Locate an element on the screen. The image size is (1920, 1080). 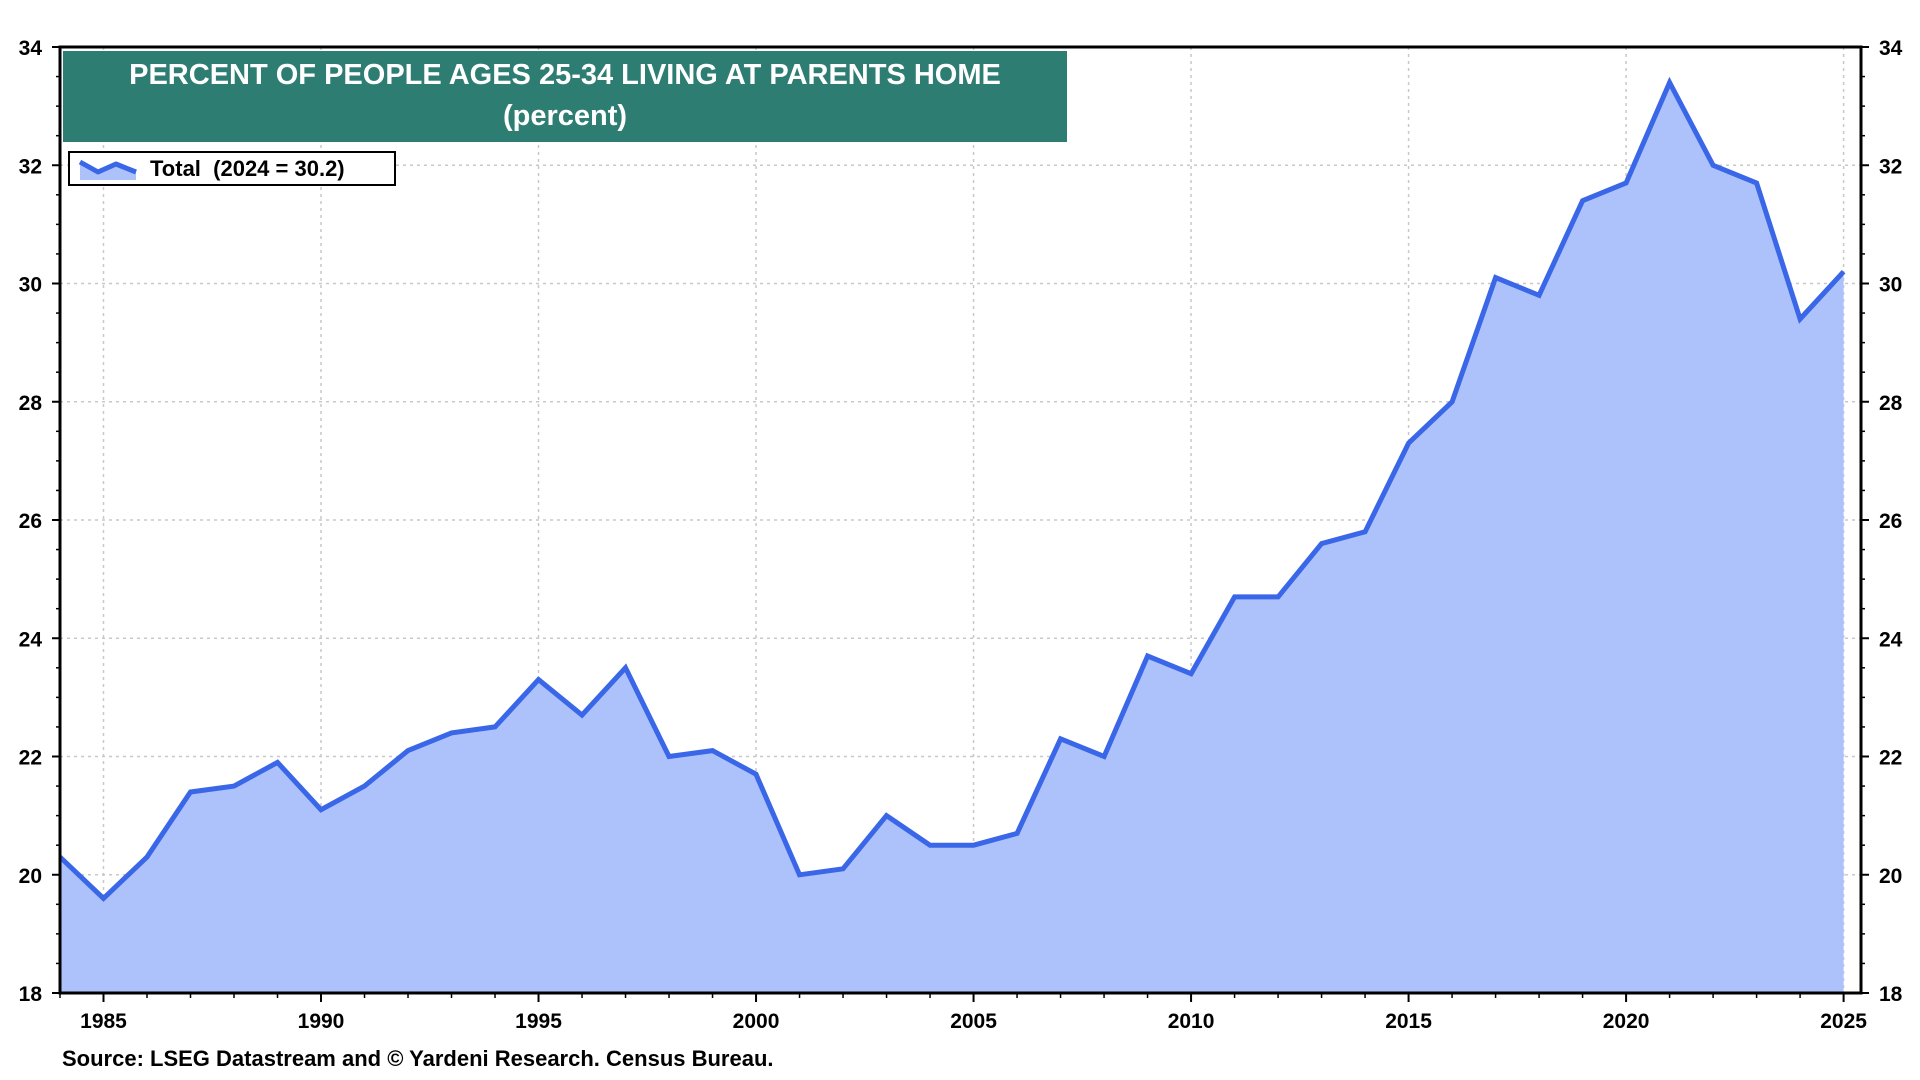
y-tick-label-right: 20 is located at coordinates (1890, 876).